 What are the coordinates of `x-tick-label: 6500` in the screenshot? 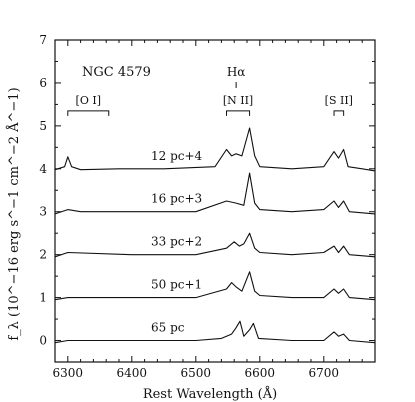 It's located at (196, 373).